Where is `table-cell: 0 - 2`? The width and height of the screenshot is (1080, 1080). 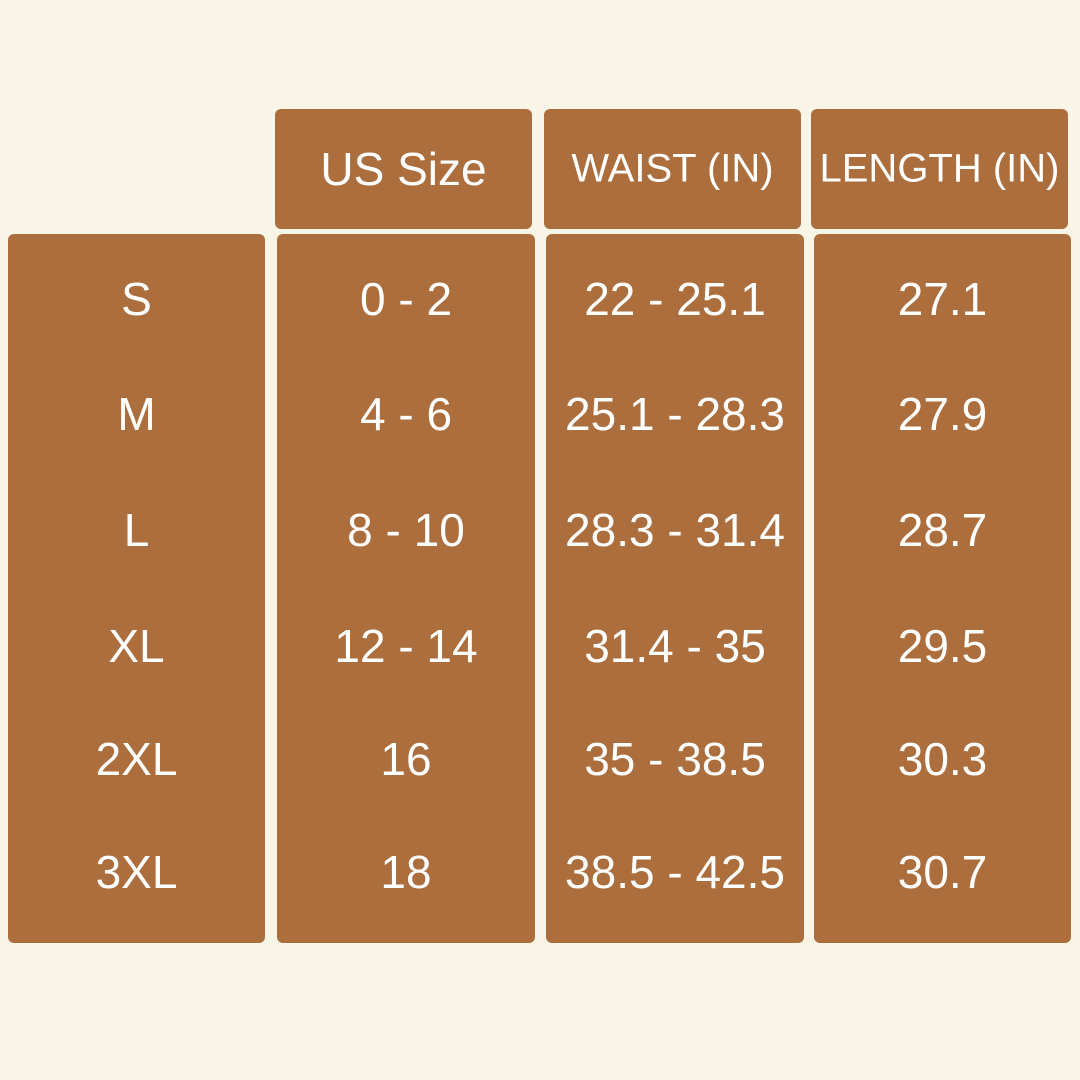 table-cell: 0 - 2 is located at coordinates (406, 299).